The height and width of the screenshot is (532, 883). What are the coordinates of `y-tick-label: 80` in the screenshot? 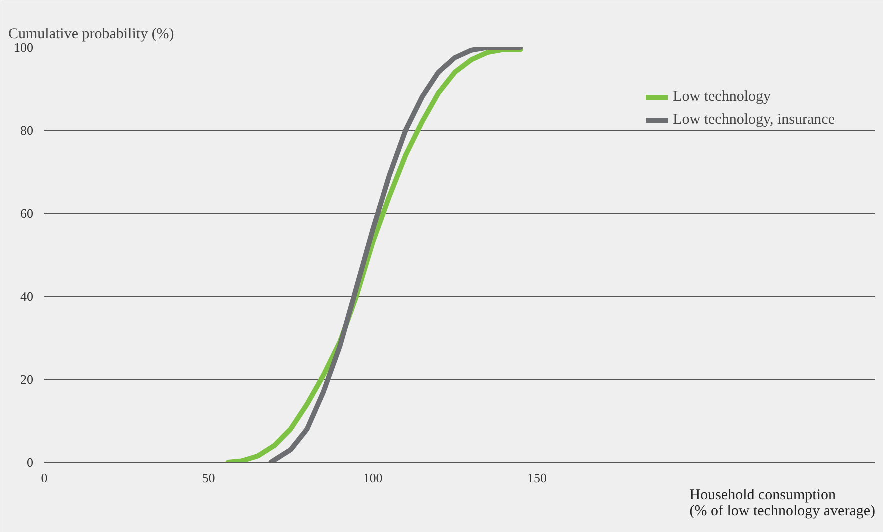 It's located at (27, 130).